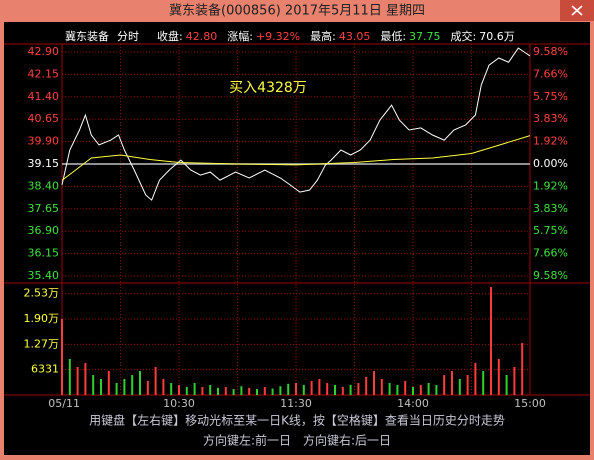  Describe the element at coordinates (240, 36) in the screenshot. I see `field-label: 涨幅:` at that location.